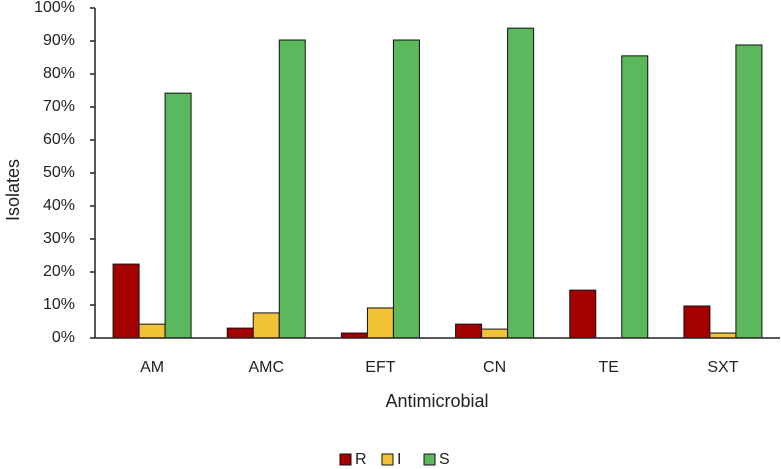  Describe the element at coordinates (380, 367) in the screenshot. I see `x-tick-label: EFT` at that location.